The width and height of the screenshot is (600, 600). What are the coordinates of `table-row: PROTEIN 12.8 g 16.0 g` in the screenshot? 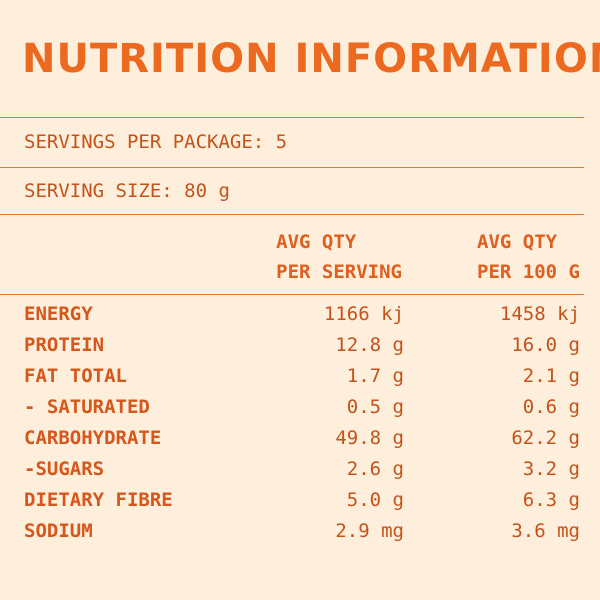 It's located at (302, 347).